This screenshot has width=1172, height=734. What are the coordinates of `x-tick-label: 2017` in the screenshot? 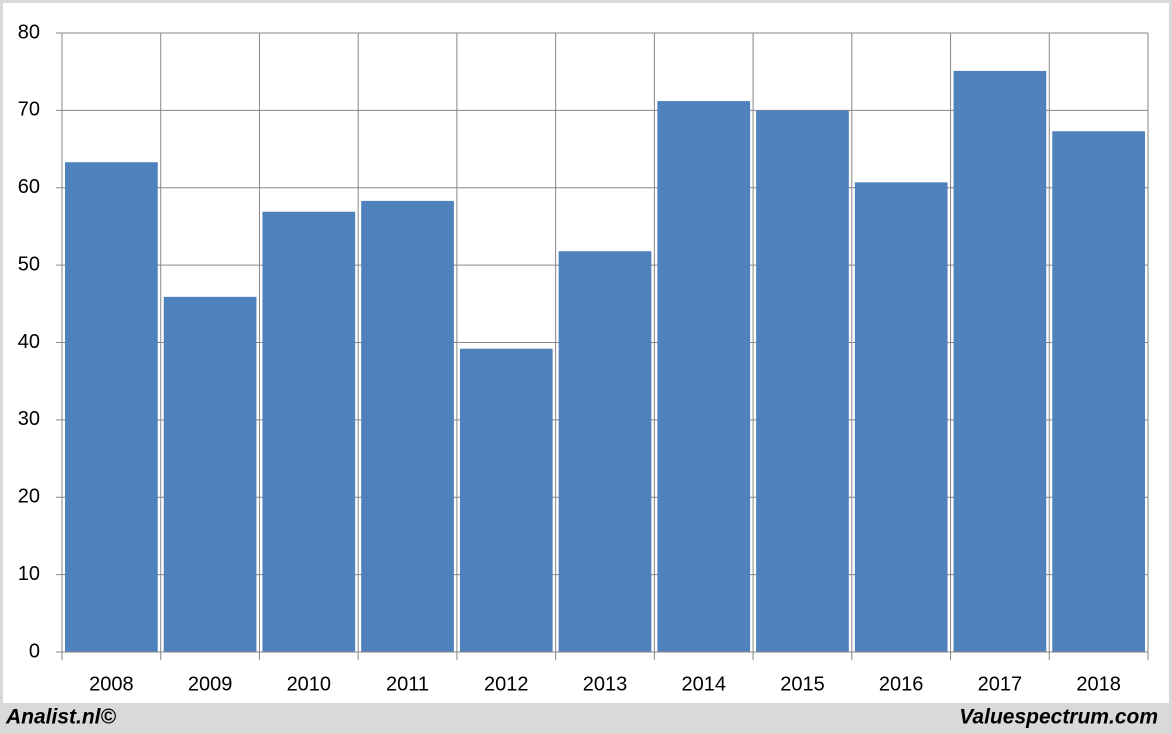 It's located at (1000, 684).